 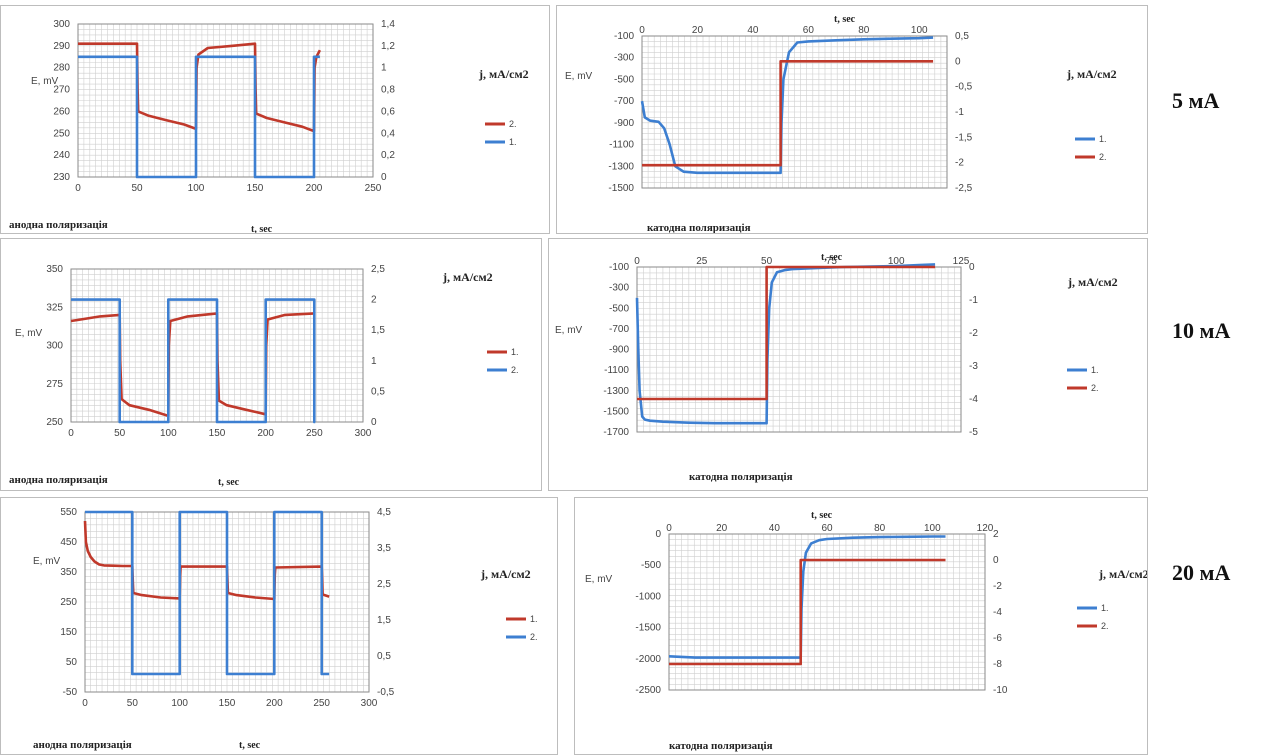 I want to click on y-tick-label: -500, so click(x=624, y=79).